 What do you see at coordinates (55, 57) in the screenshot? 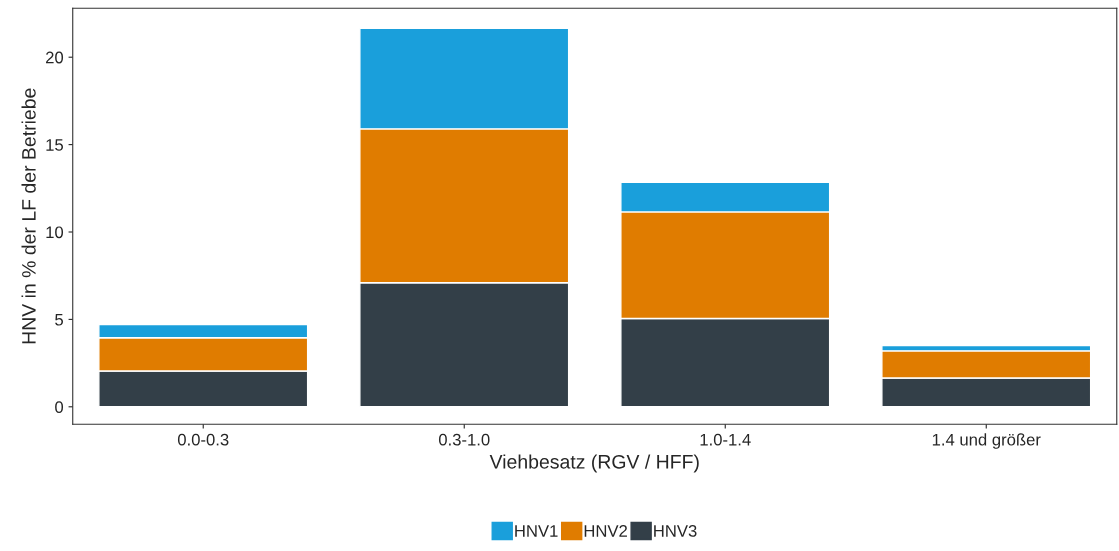
I see `y-tick-label: 20` at bounding box center [55, 57].